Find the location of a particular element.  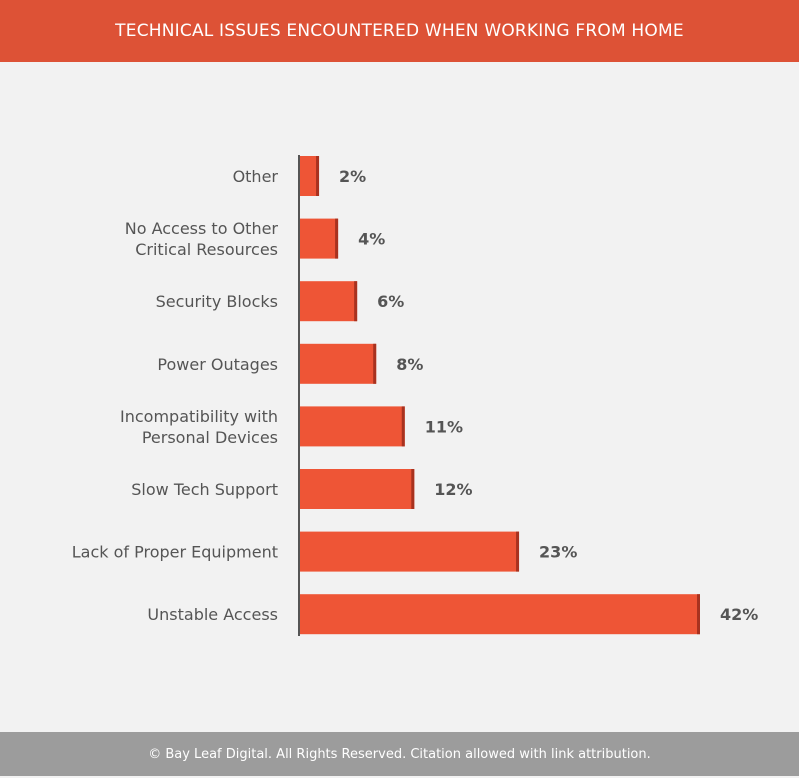

category-label: Personal Devices is located at coordinates (210, 437).